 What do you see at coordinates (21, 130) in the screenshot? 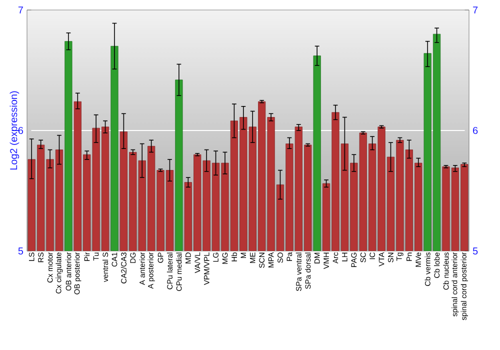
I see `y-tick-label: 6` at bounding box center [21, 130].